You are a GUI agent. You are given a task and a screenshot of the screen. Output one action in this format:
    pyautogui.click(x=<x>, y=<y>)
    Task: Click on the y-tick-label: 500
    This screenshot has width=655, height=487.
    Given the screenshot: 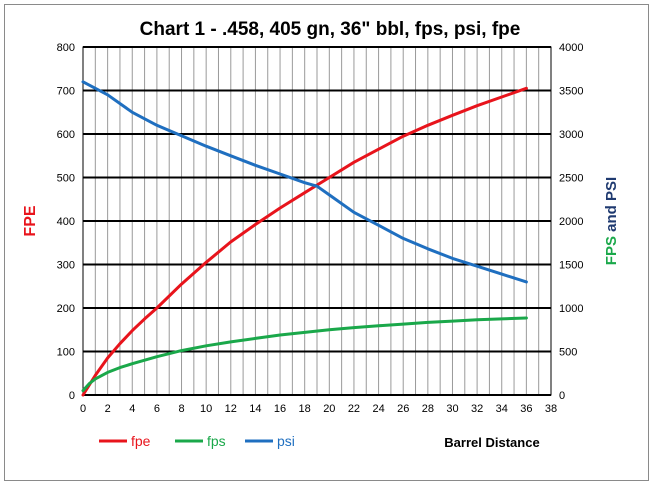 What is the action you would take?
    pyautogui.click(x=66, y=179)
    